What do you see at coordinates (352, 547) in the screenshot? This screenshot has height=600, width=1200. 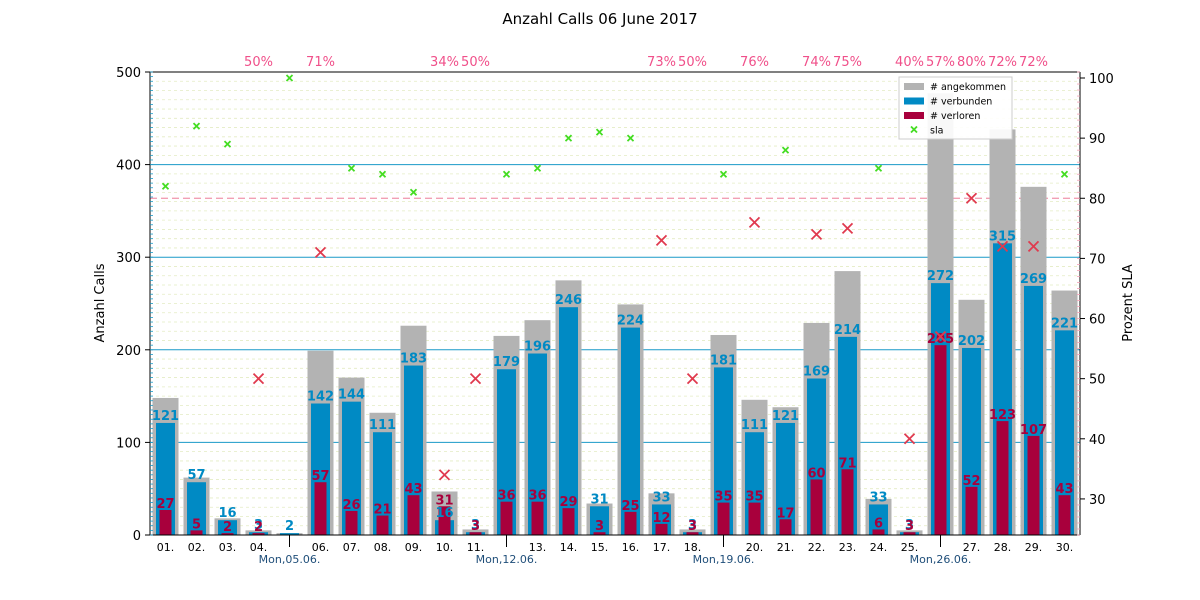 I see `x-tick-label: 07.` at bounding box center [352, 547].